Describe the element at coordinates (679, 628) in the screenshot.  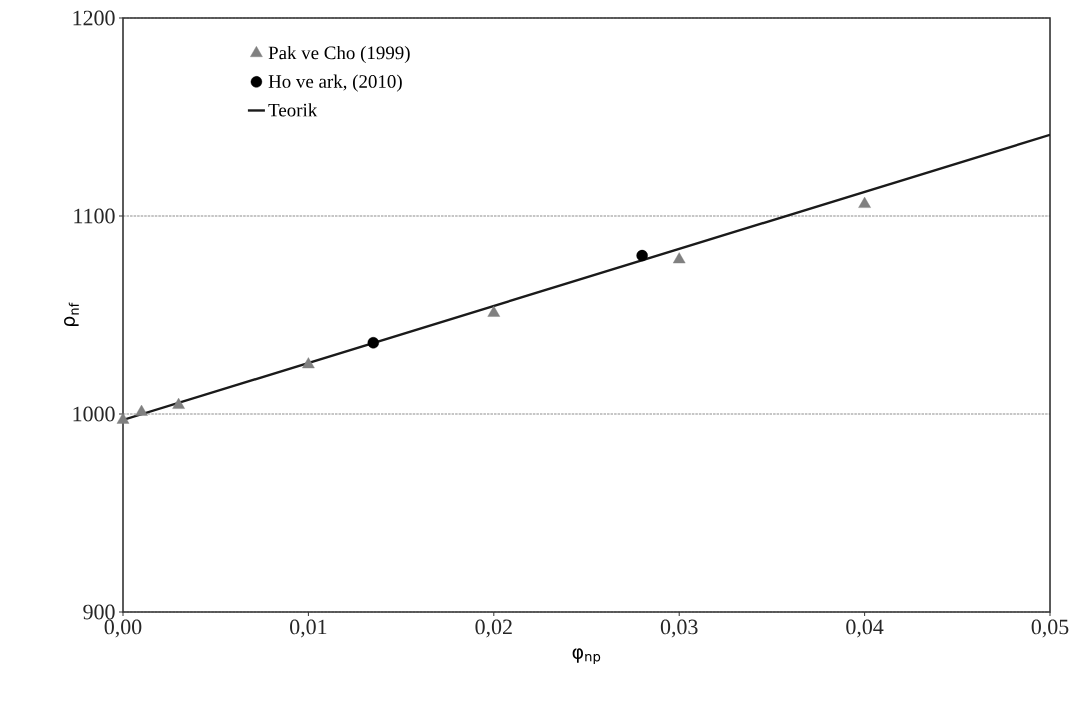
I see `x-tick-label: 0,03` at that location.